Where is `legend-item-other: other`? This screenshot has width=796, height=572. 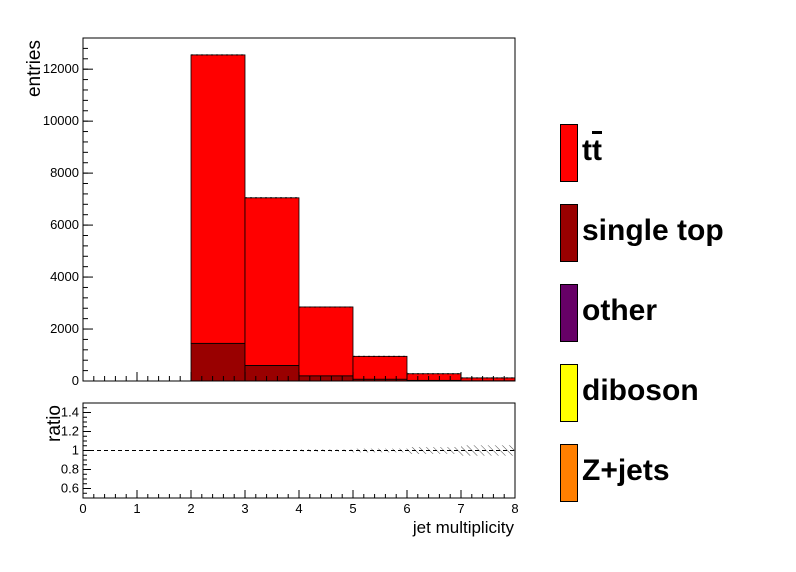
legend-item-other: other is located at coordinates (675, 314).